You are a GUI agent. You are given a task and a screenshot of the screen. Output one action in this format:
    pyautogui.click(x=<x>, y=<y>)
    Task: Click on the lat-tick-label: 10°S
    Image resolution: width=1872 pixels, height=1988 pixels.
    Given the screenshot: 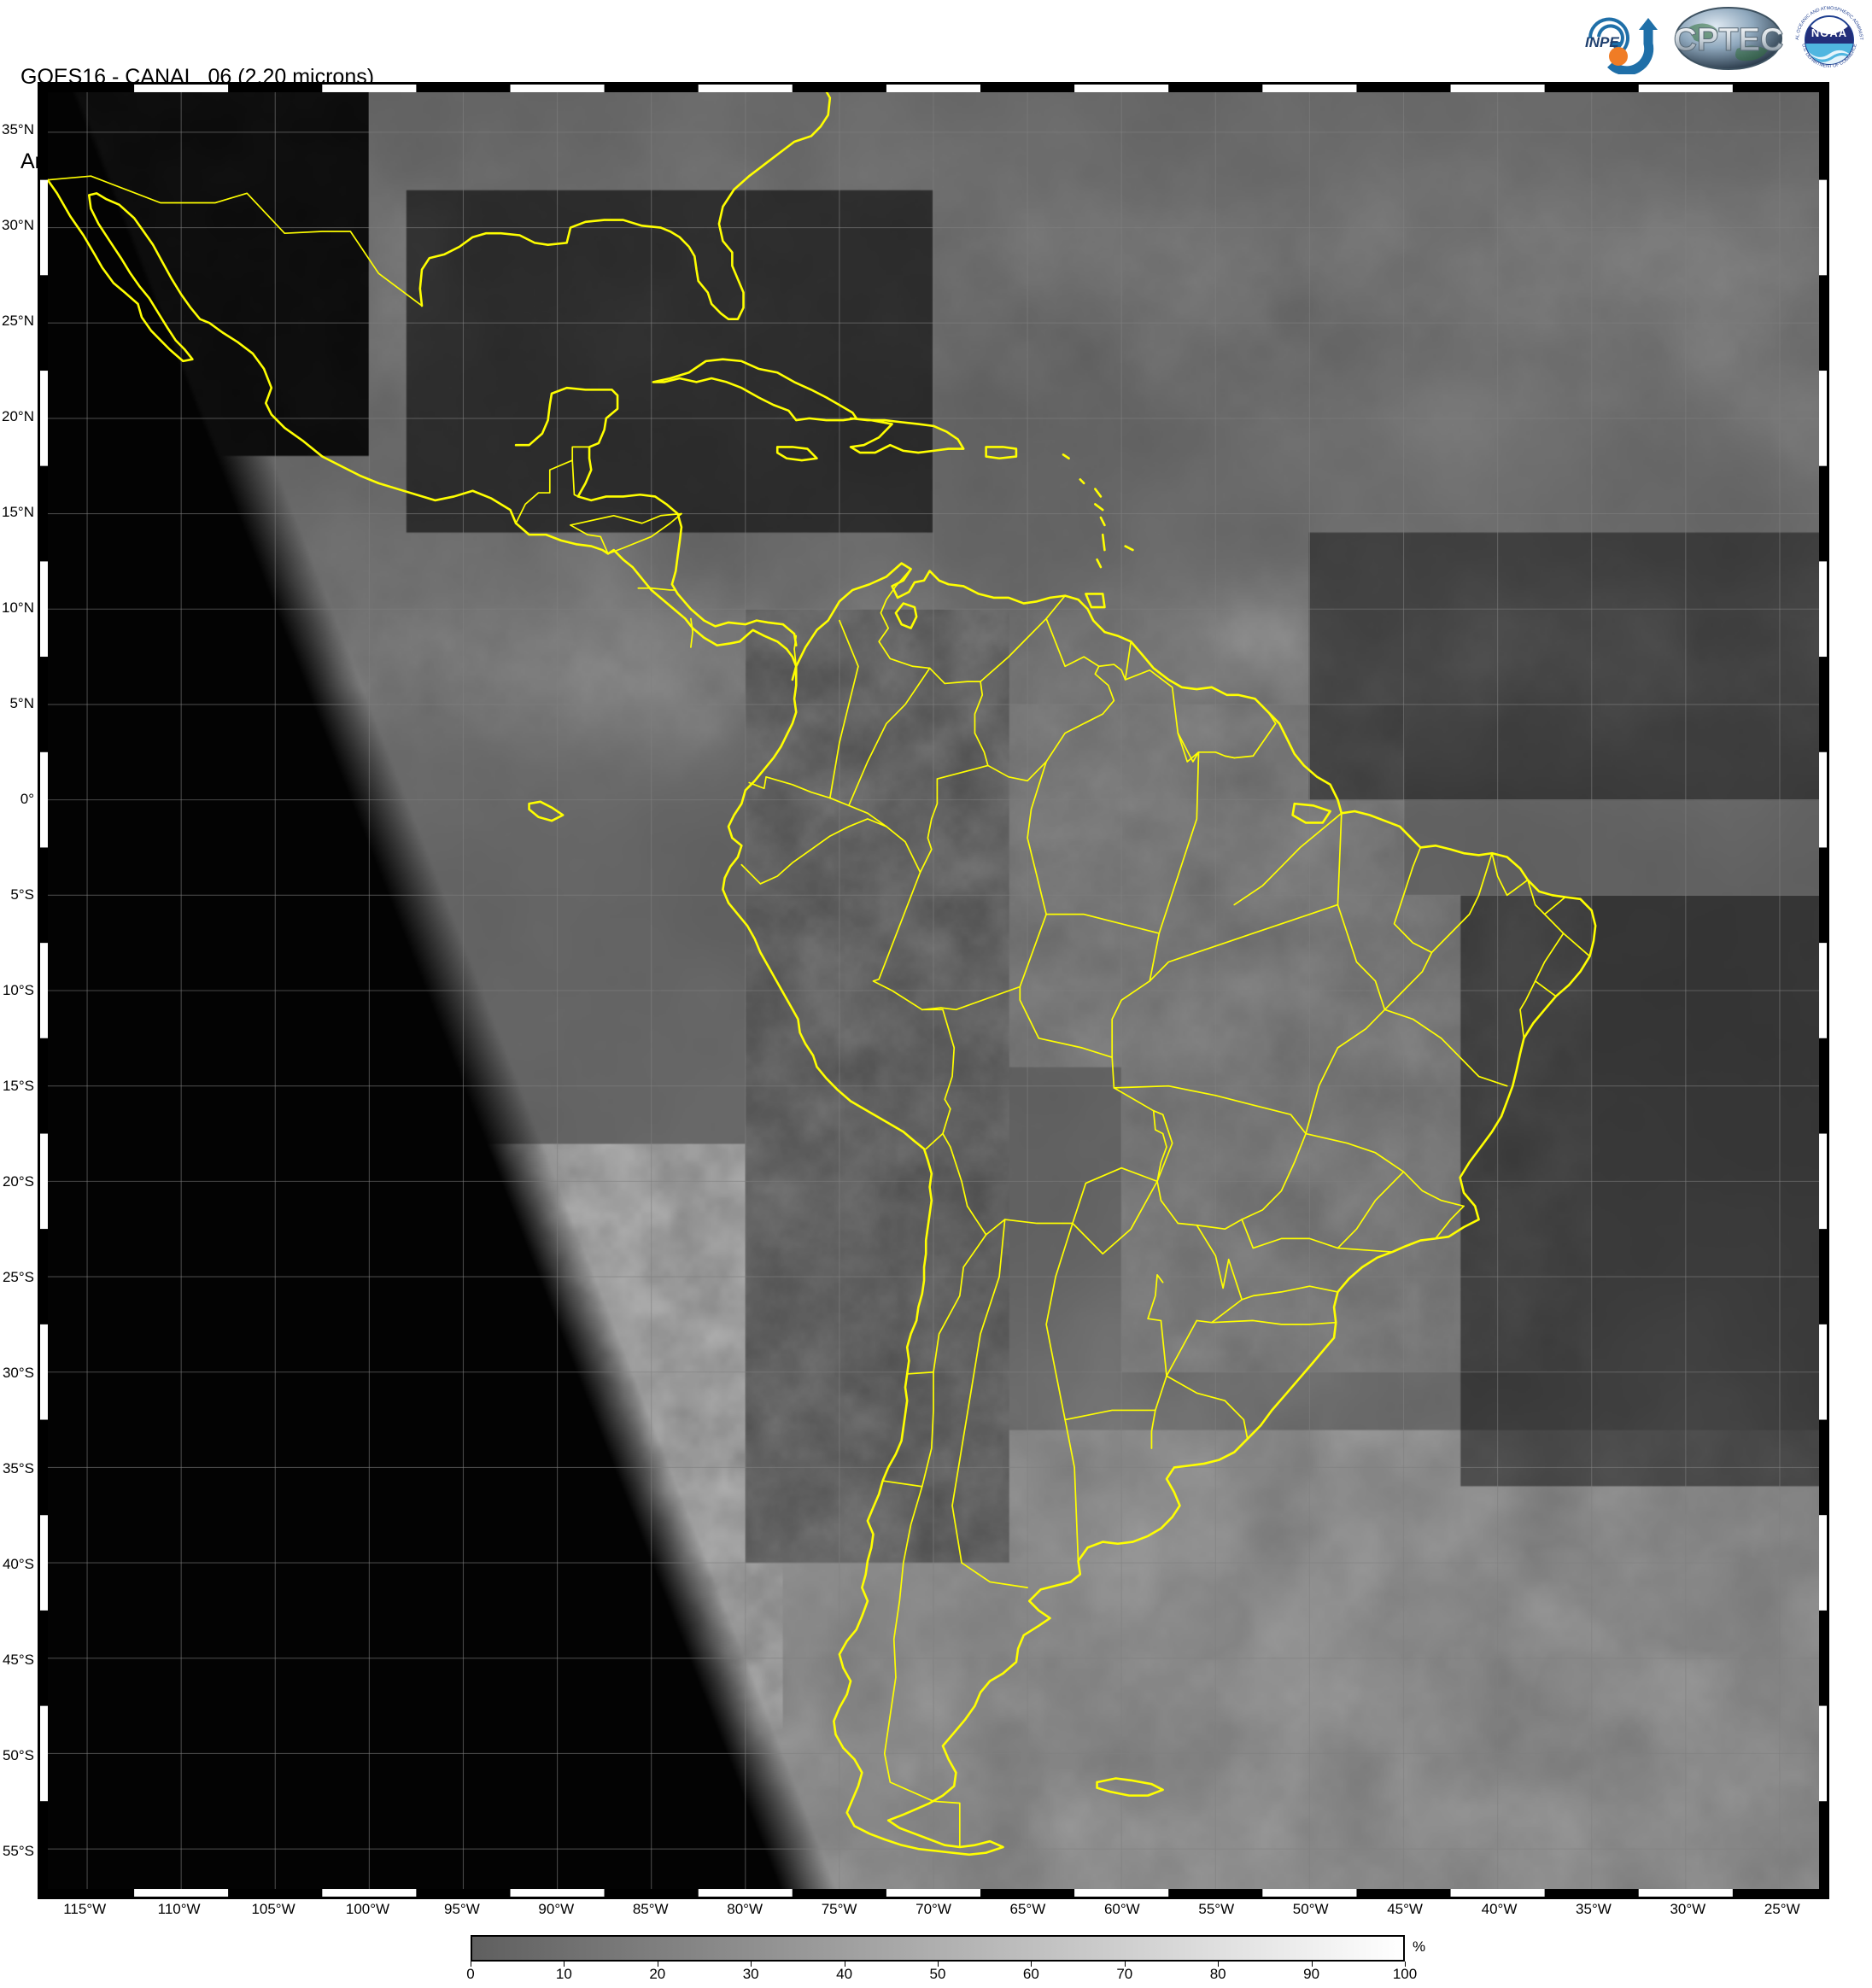 What is the action you would take?
    pyautogui.click(x=18, y=990)
    